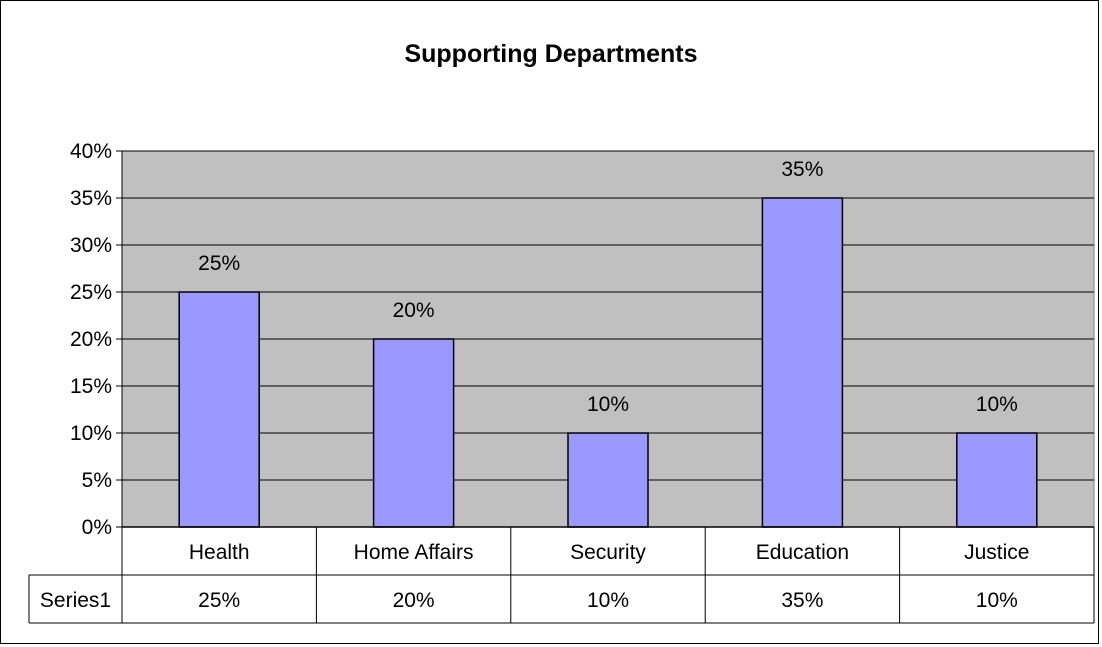  I want to click on y-tick-label: 25%, so click(91, 292).